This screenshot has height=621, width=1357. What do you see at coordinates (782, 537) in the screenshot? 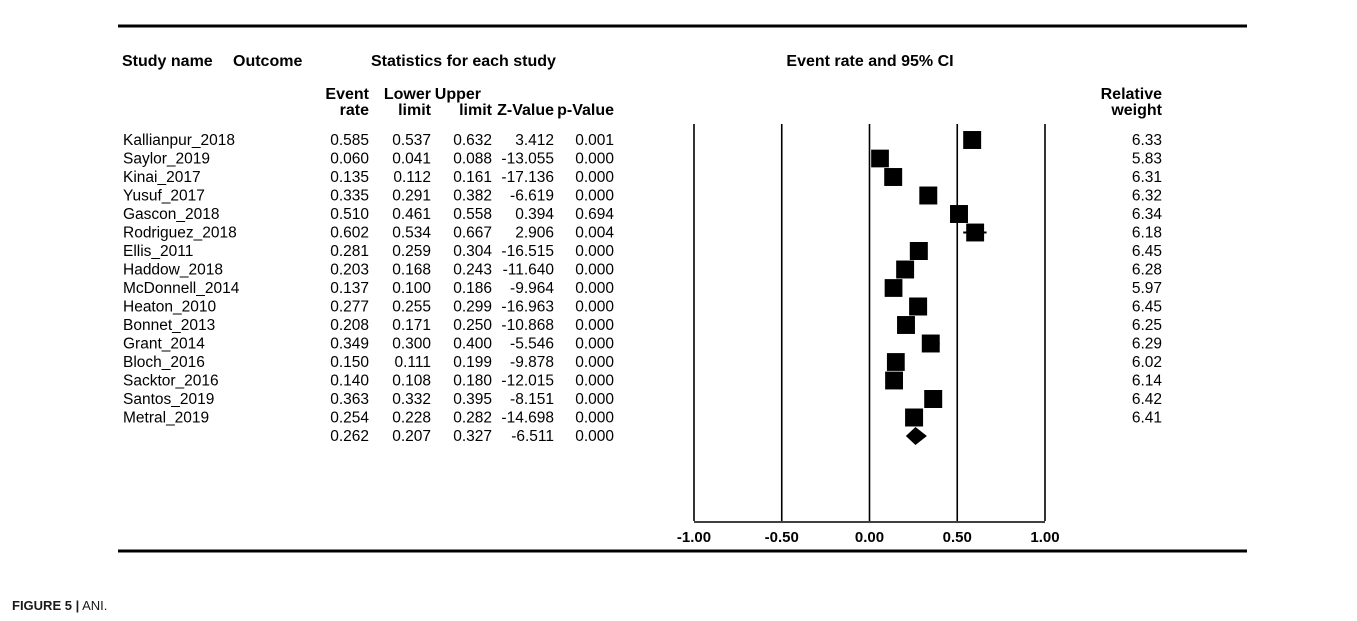
I see `x-tick-label: -0.50` at bounding box center [782, 537].